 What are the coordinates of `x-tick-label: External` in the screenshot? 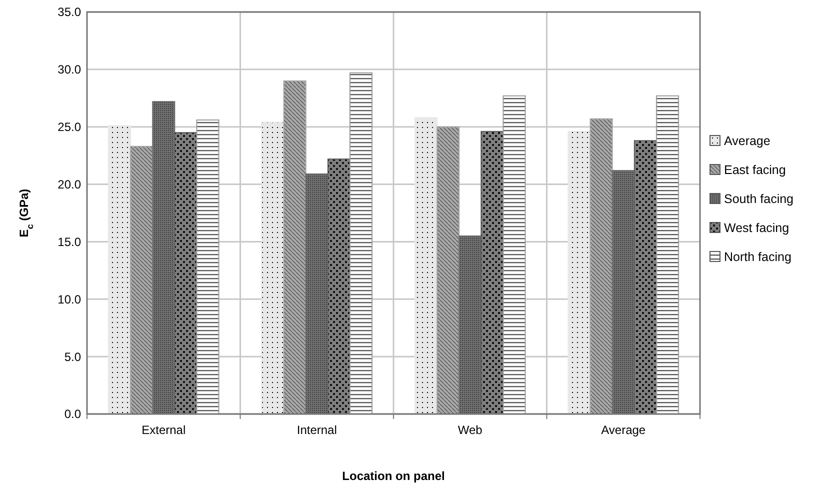 It's located at (164, 430).